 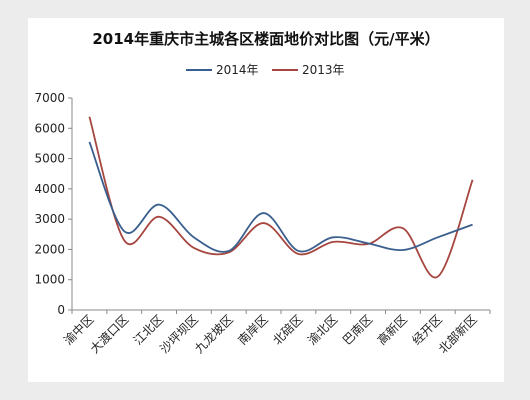 What do you see at coordinates (265, 39) in the screenshot?
I see `chart-title: 2014年重庆市主城各区楼面地价对比图（元/平米）` at bounding box center [265, 39].